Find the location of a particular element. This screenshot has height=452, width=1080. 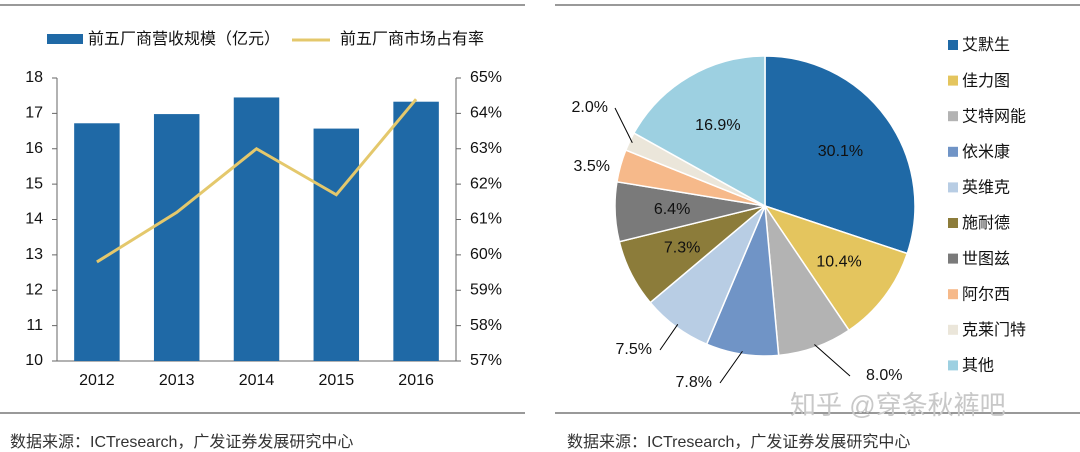

data-label: 30.1% is located at coordinates (840, 151).